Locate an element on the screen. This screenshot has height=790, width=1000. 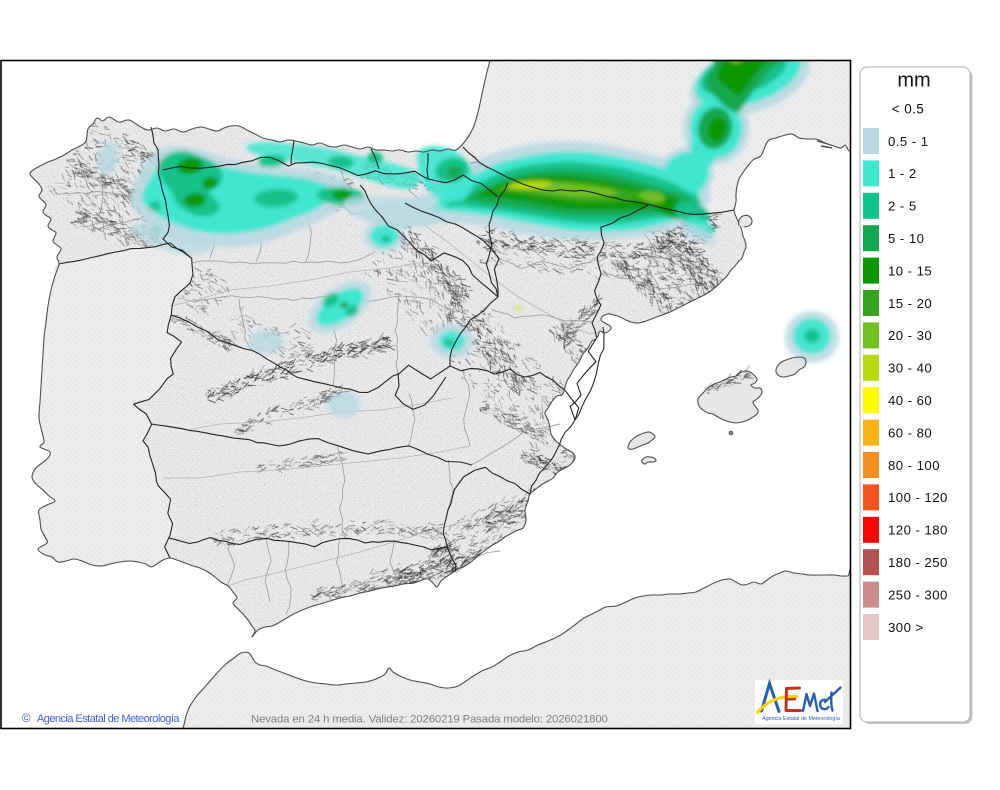
svg-text: 20 - 30 is located at coordinates (910, 335).